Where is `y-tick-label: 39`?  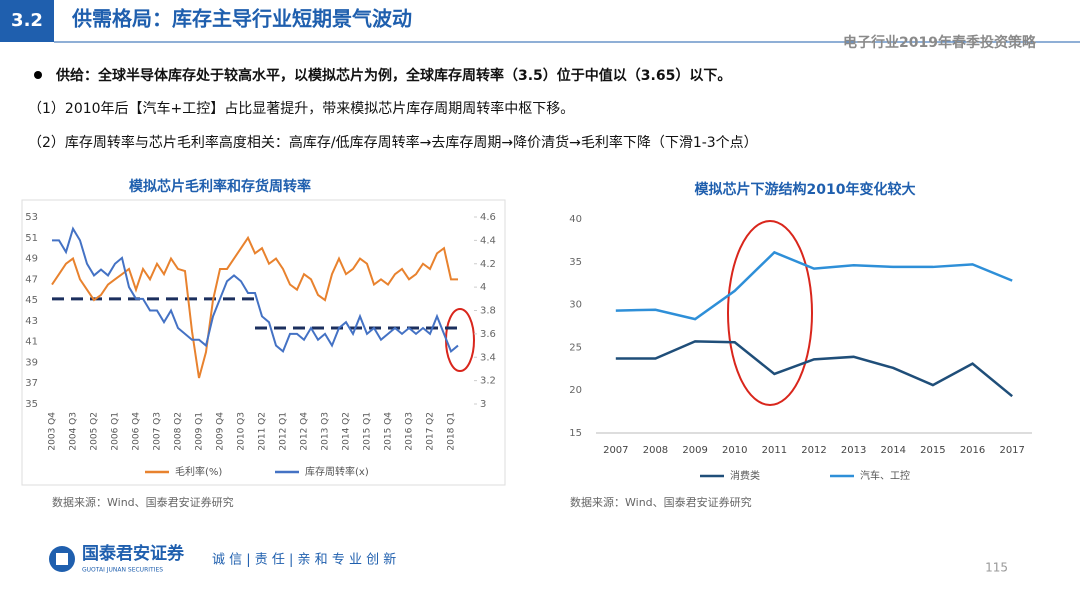 y-tick-label: 39 is located at coordinates (31, 362).